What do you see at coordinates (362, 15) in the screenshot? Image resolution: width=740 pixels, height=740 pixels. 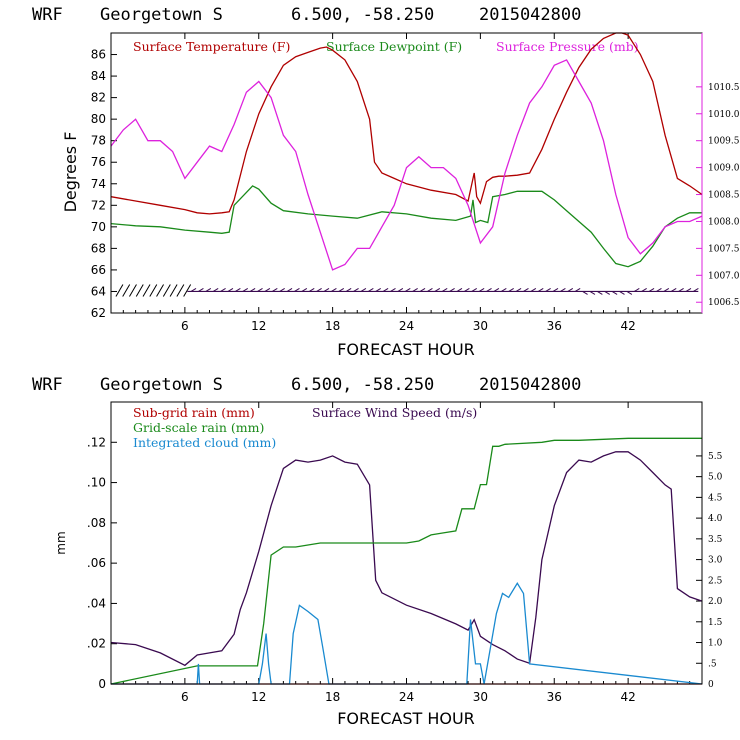 I see `chart1-coords: 6.500, -58.250` at bounding box center [362, 15].